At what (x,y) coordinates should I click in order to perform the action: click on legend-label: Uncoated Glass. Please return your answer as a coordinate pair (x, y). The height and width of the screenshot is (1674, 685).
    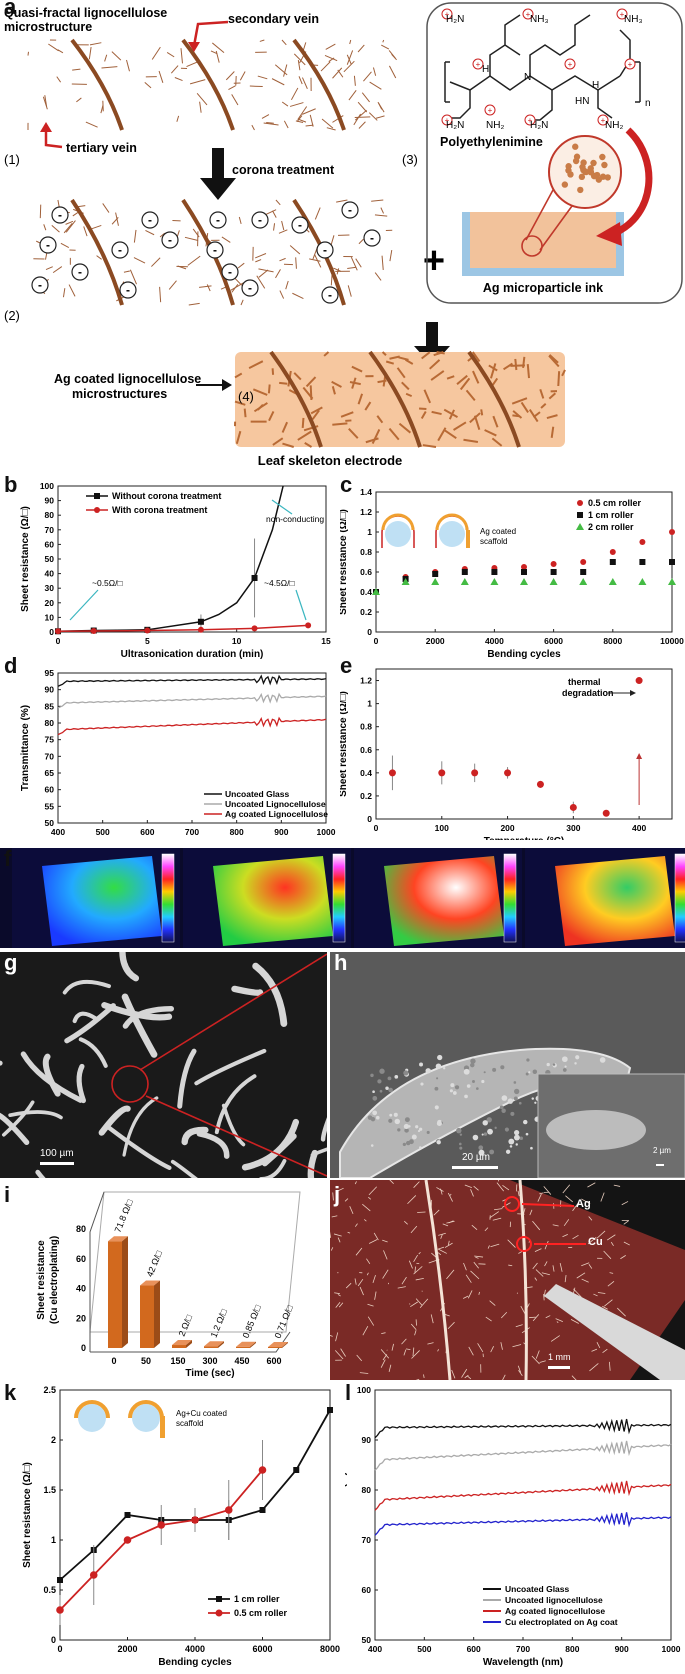
    Looking at the image, I should click on (537, 1589).